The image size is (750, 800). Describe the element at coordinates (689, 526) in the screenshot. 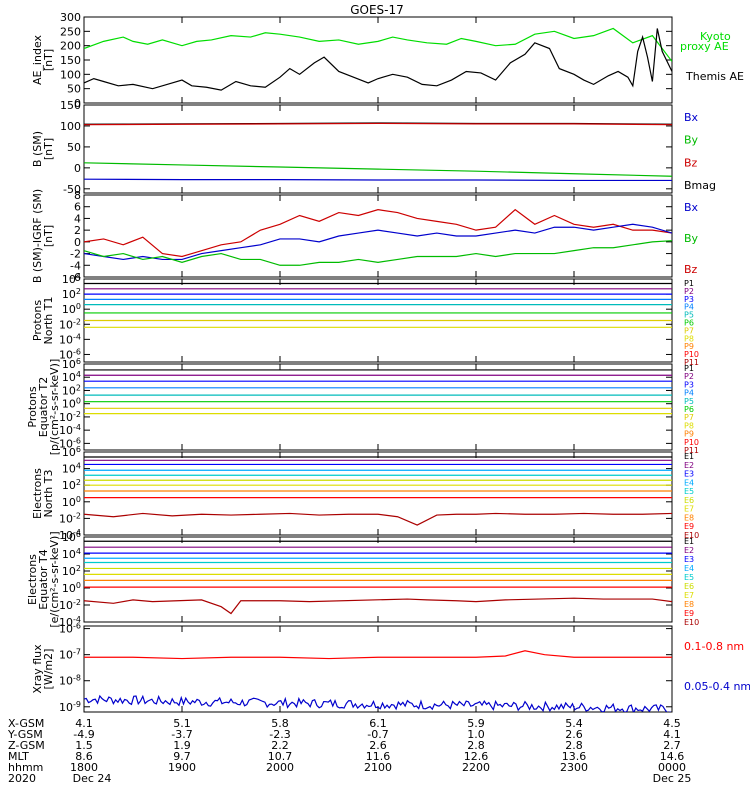

I see `legend-label: E9` at that location.